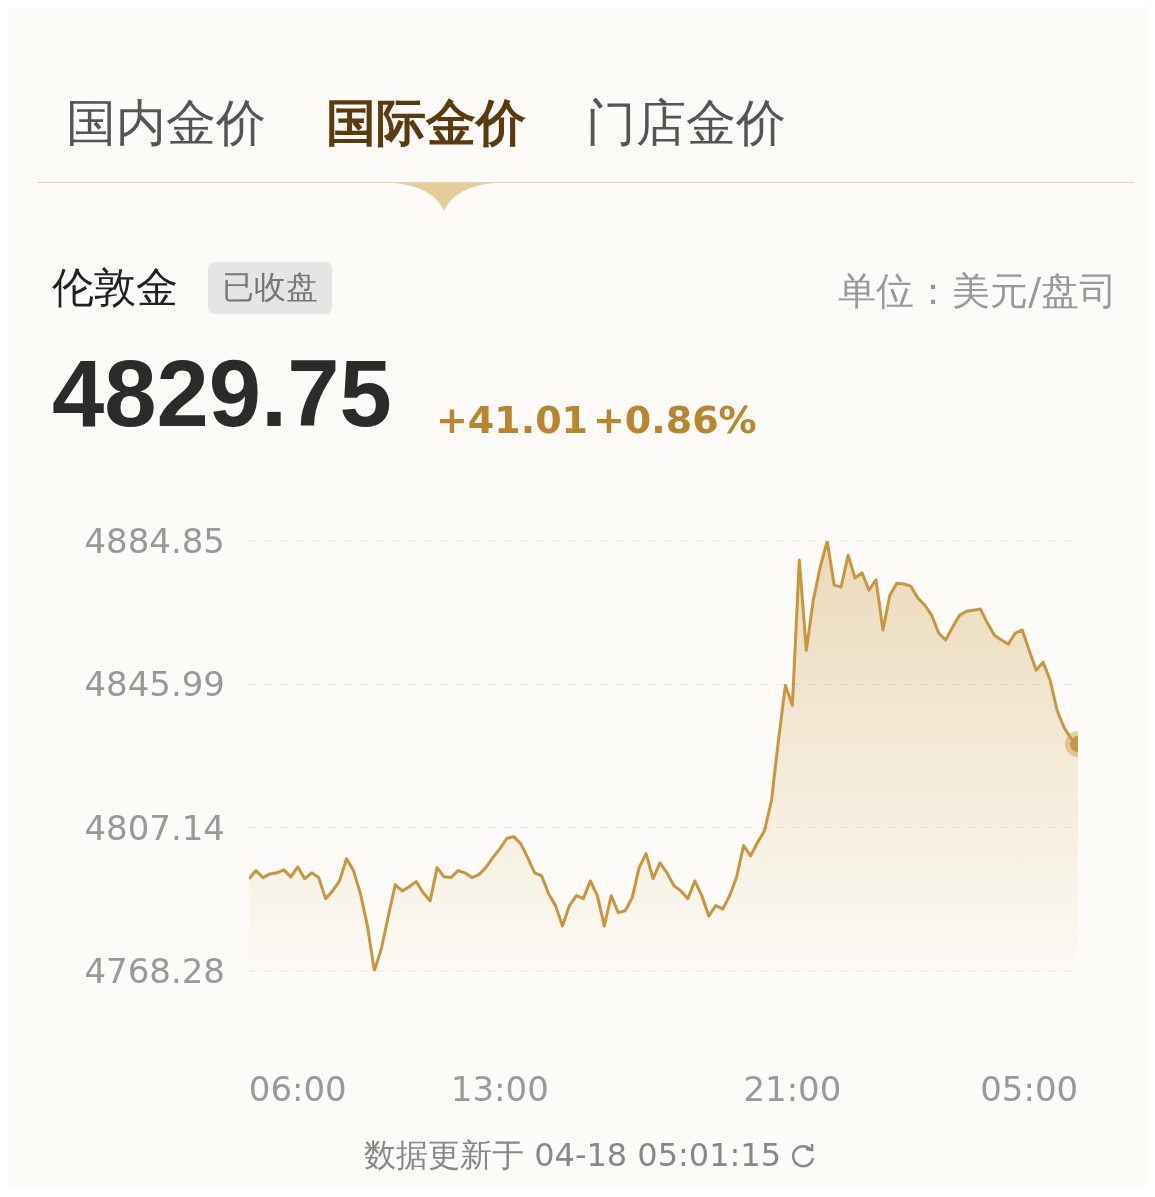 Image resolution: width=1155 pixels, height=1197 pixels. Describe the element at coordinates (154, 541) in the screenshot. I see `y-tick-label: 4884.85` at that location.